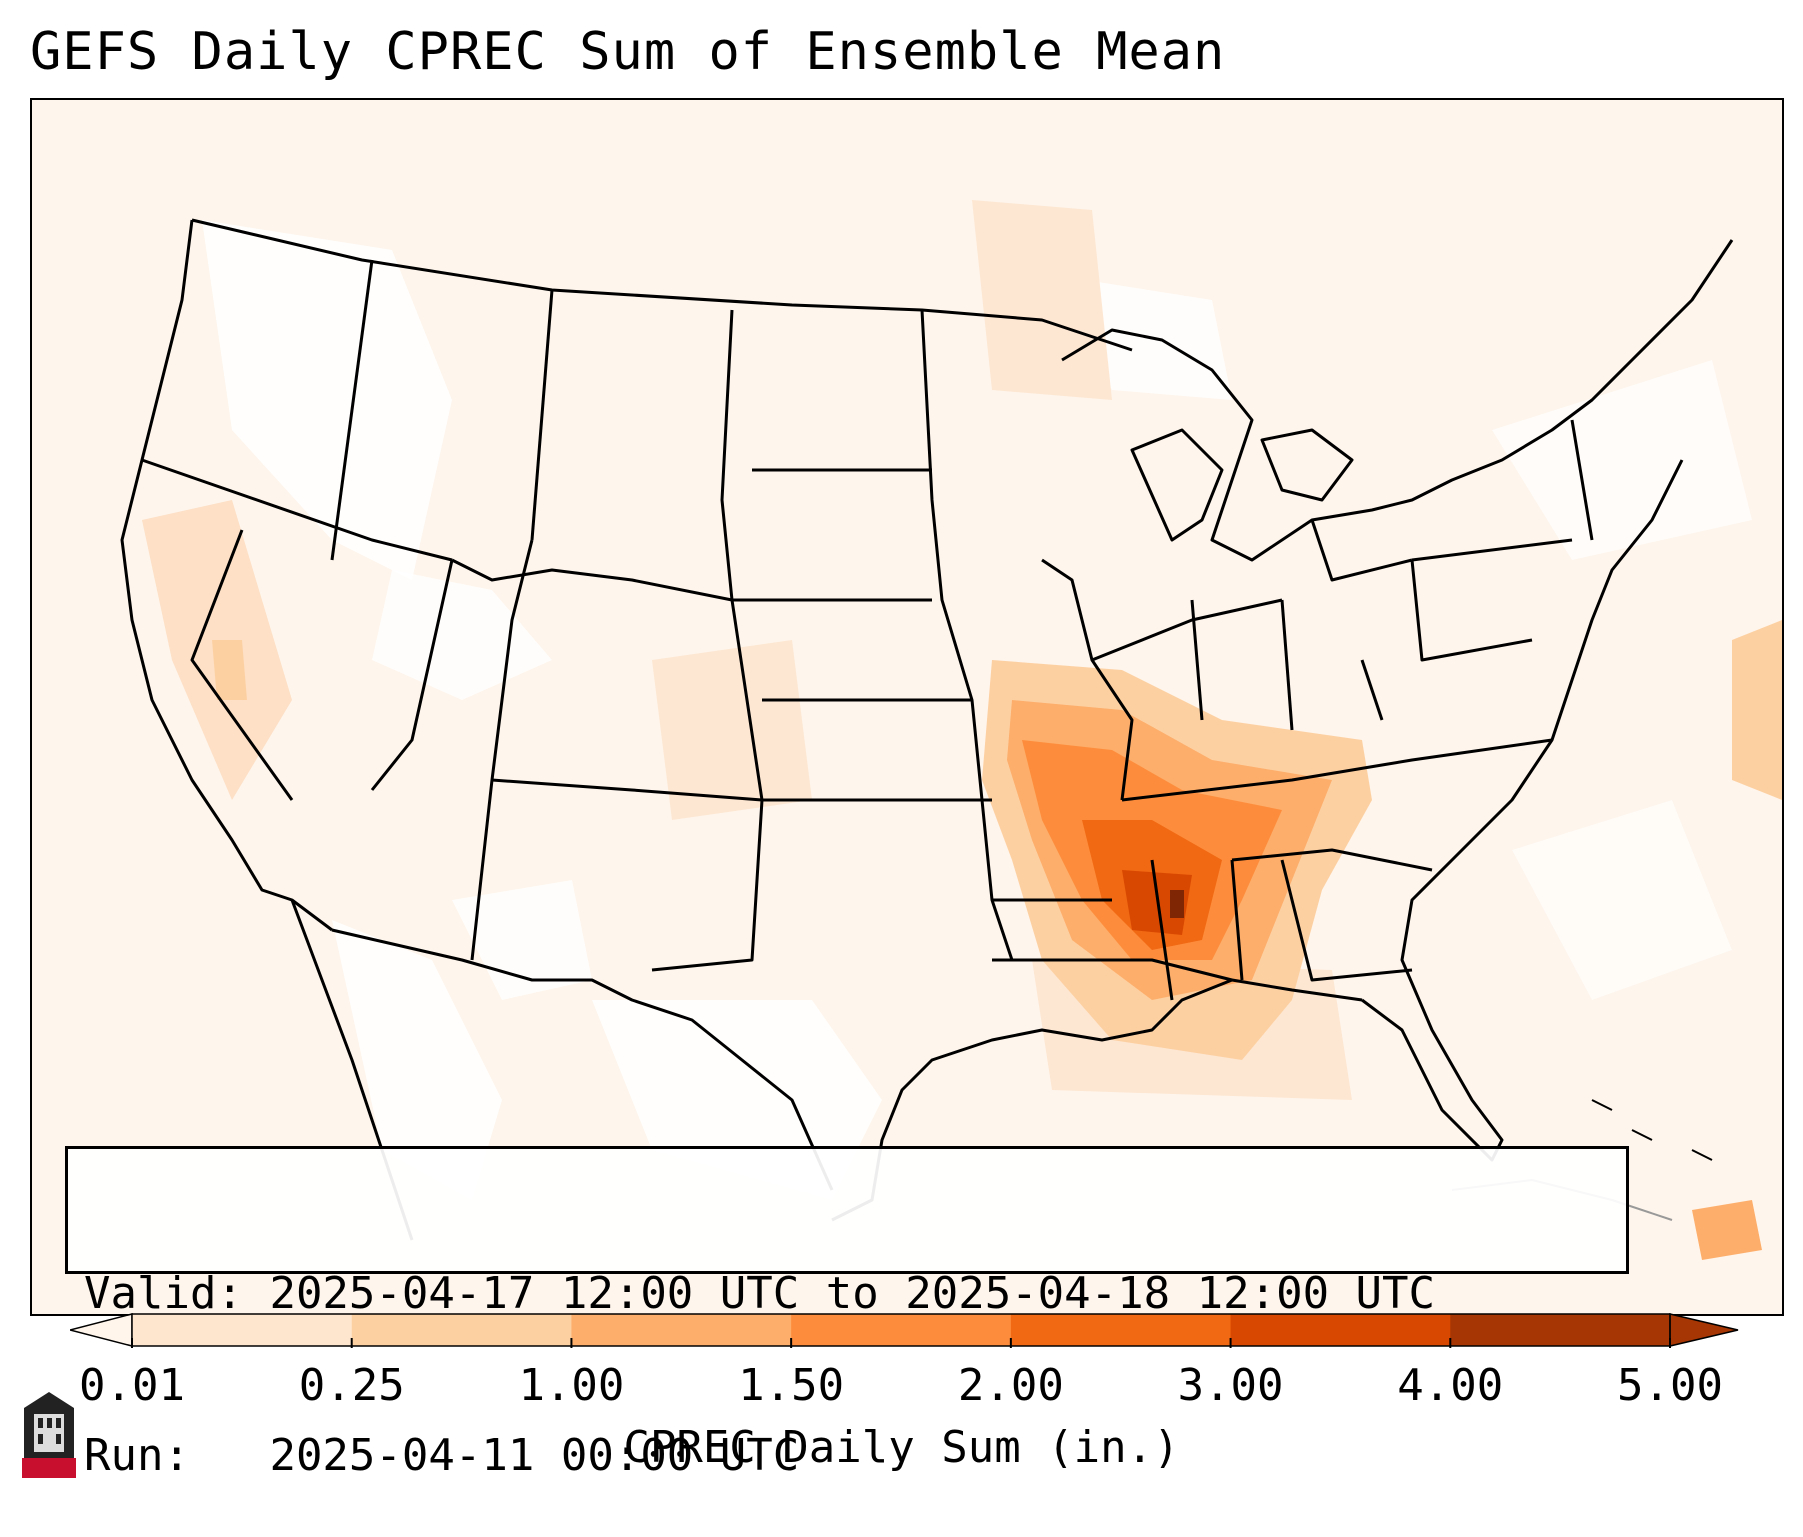 This screenshot has height=1537, width=1803. What do you see at coordinates (351, 1385) in the screenshot?
I see `colorbar-tick-label: 0.25` at bounding box center [351, 1385].